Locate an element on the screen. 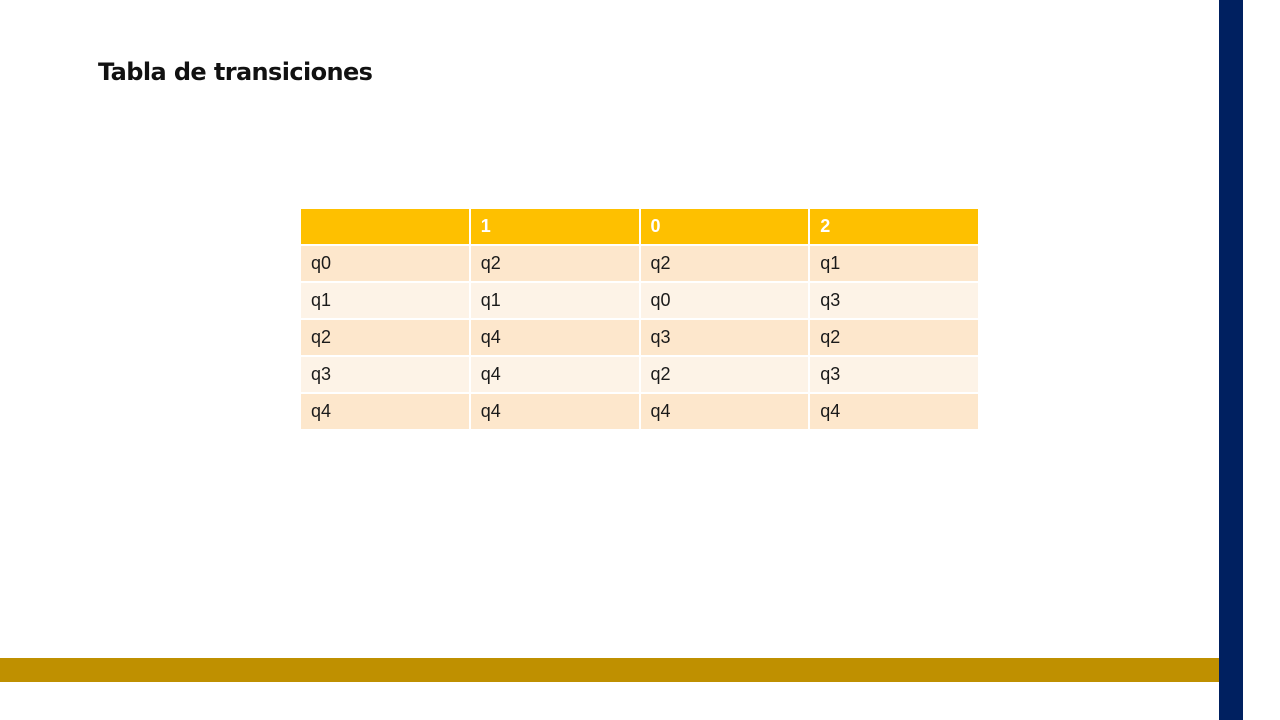 This screenshot has height=720, width=1280. table-row: q2 q4 q3 q2 is located at coordinates (639, 337).